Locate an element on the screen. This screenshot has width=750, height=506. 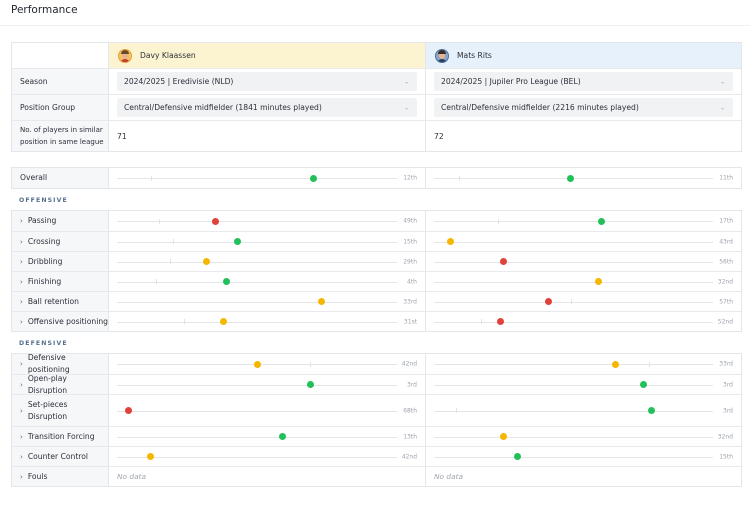
section-title-defensive: DEFENSIVE is located at coordinates (43, 343).